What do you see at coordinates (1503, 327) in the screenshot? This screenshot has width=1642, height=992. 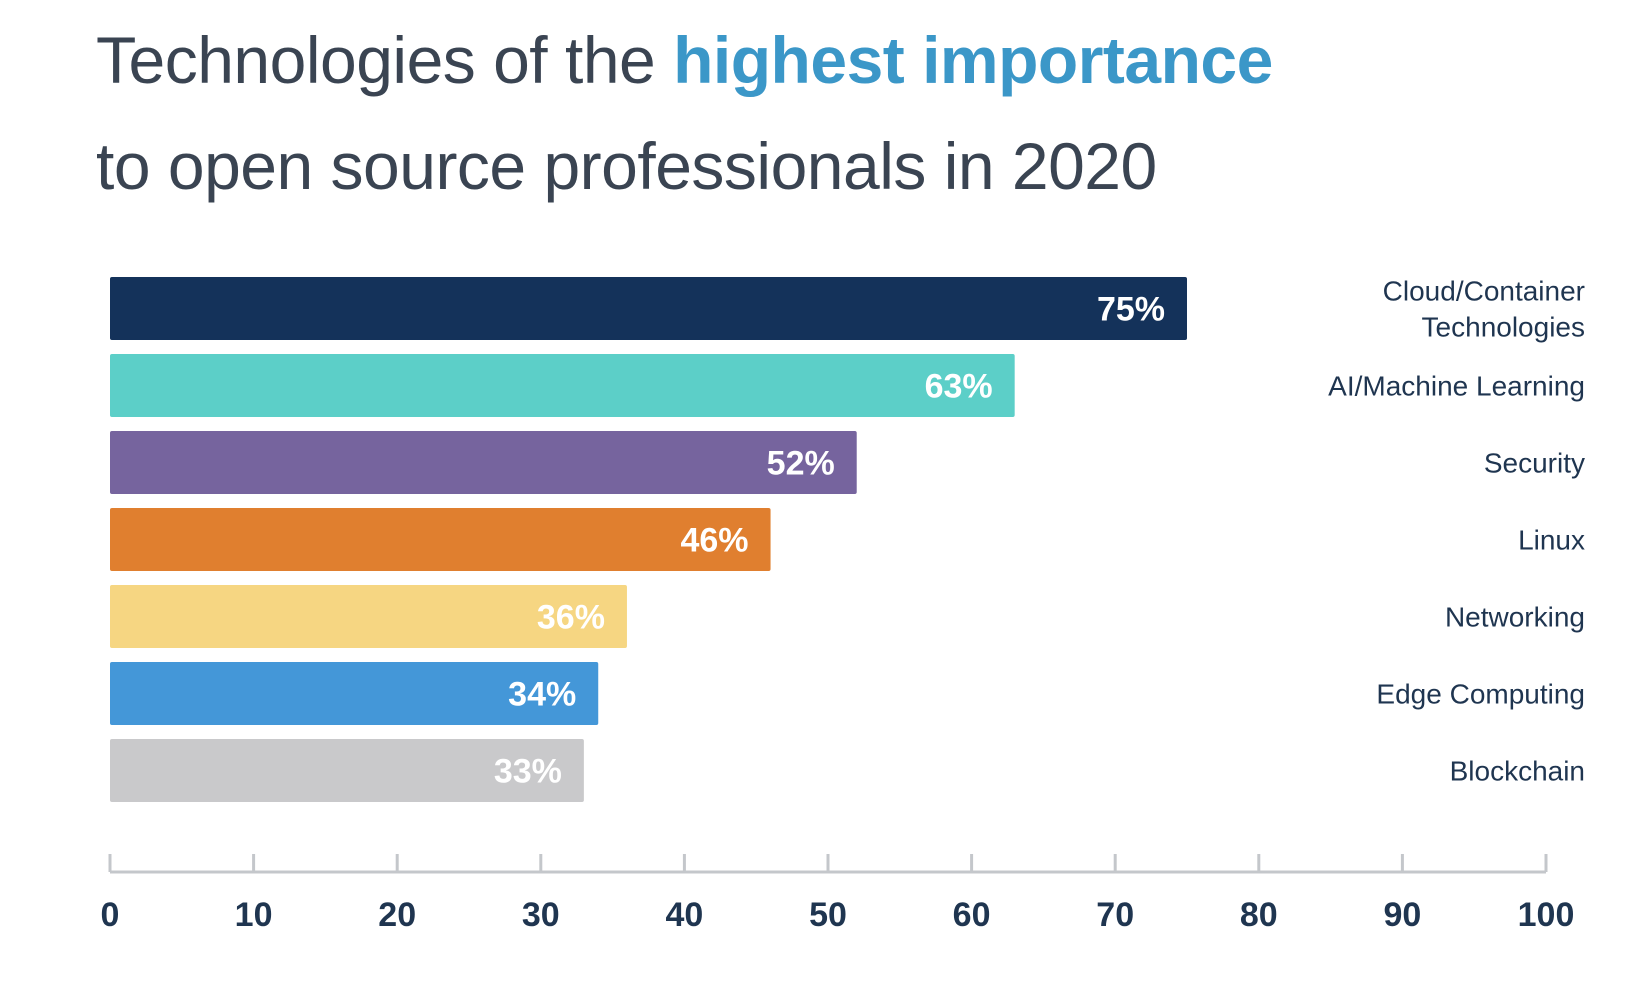 I see `category-label-0-1: Technologies` at bounding box center [1503, 327].